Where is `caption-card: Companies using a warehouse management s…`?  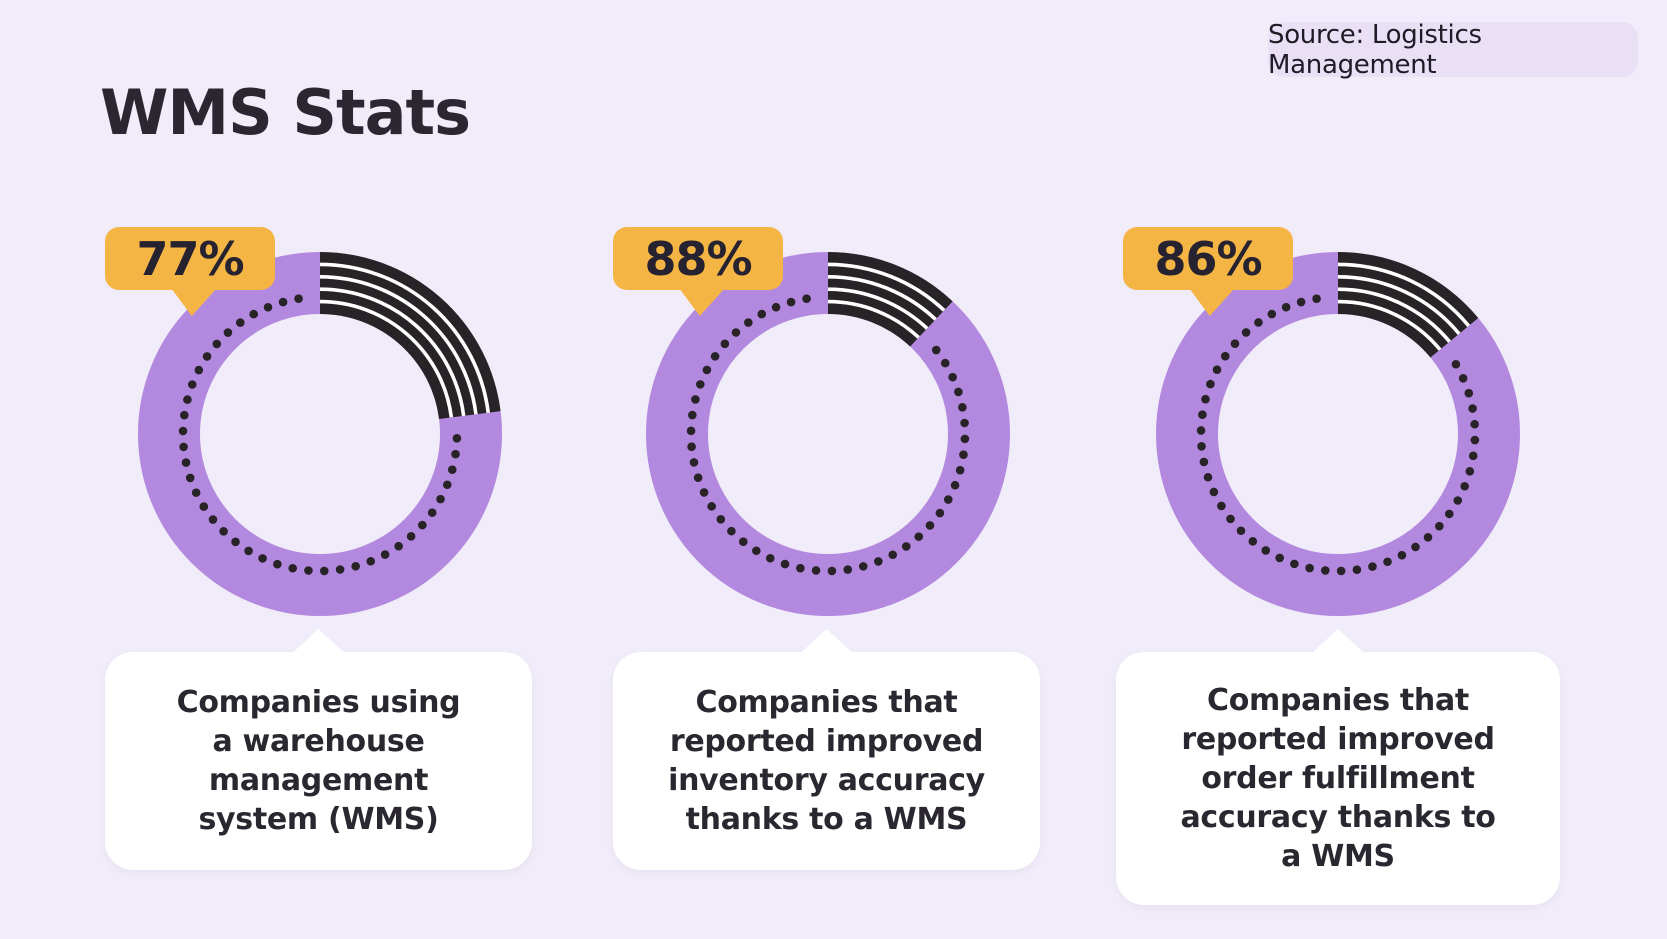 caption-card: Companies using a warehouse management s… is located at coordinates (318, 749).